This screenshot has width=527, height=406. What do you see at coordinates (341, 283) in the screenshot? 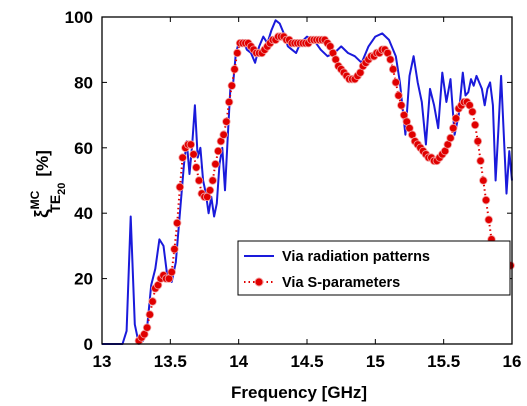
I see `legend-label-sparams: Via S-parameters` at bounding box center [341, 283].